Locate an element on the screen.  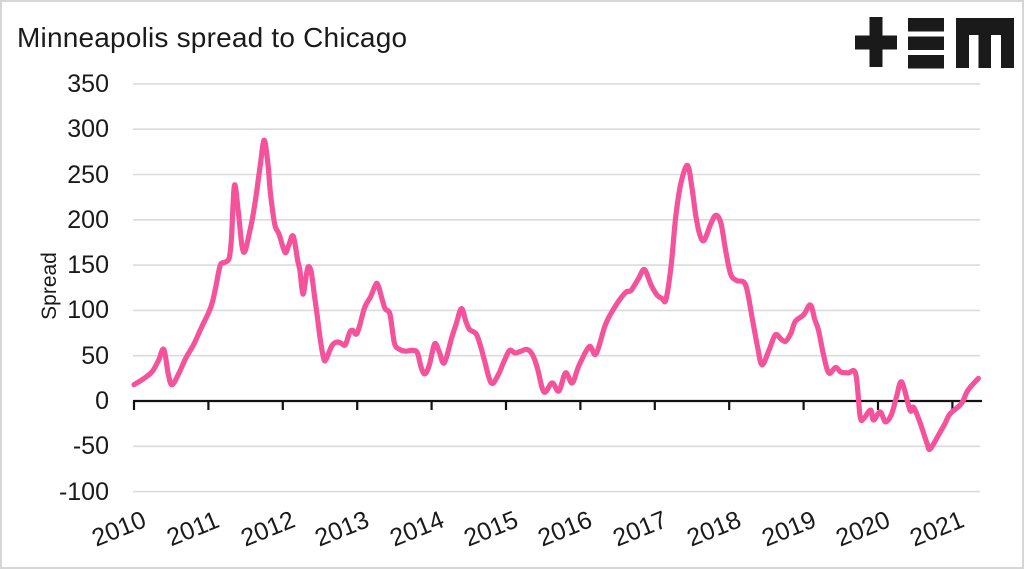
y-tick-label: 100 is located at coordinates (88, 310).